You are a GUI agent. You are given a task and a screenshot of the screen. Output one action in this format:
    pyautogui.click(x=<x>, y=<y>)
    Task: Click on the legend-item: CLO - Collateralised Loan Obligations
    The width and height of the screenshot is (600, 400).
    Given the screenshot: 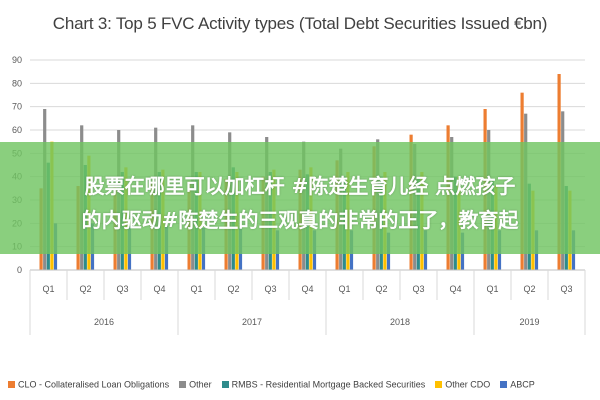 What is the action you would take?
    pyautogui.click(x=88, y=384)
    